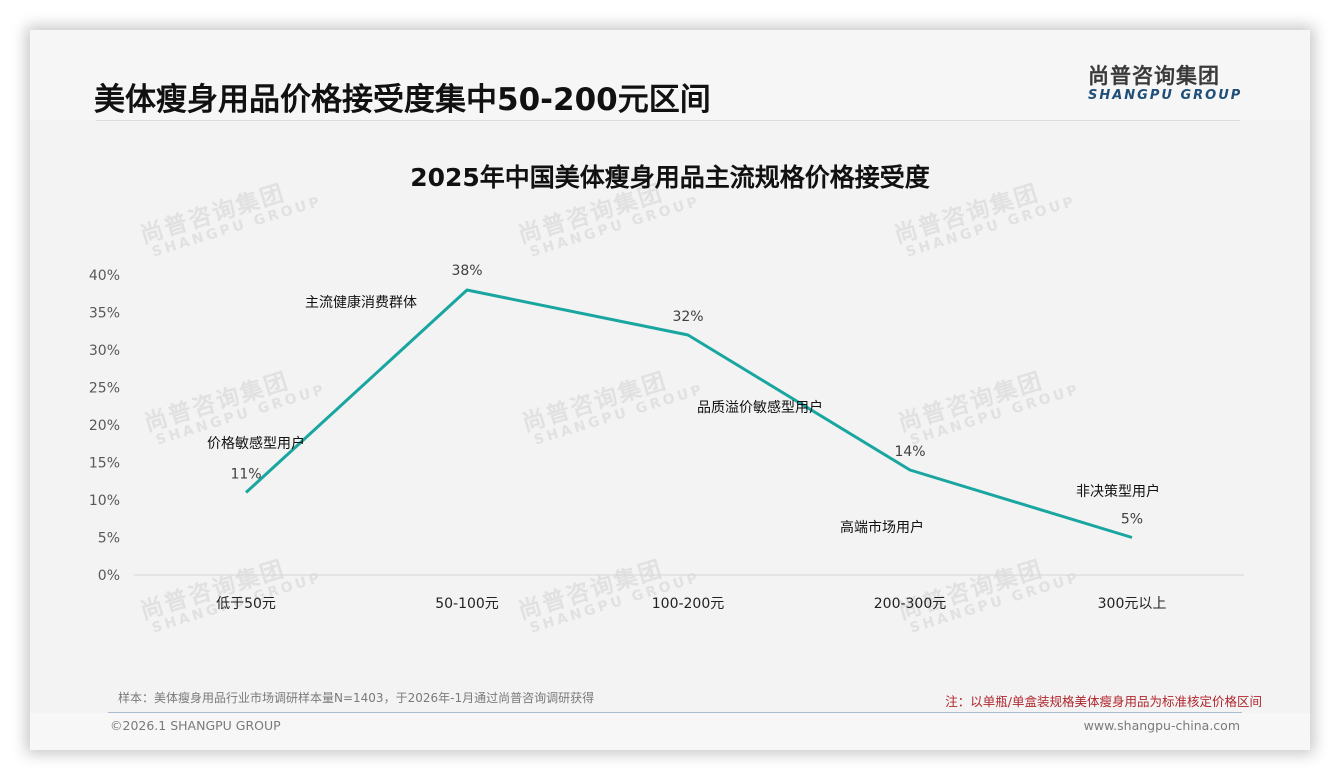 The width and height of the screenshot is (1340, 780). I want to click on y-tick-label: 30%, so click(104, 351).